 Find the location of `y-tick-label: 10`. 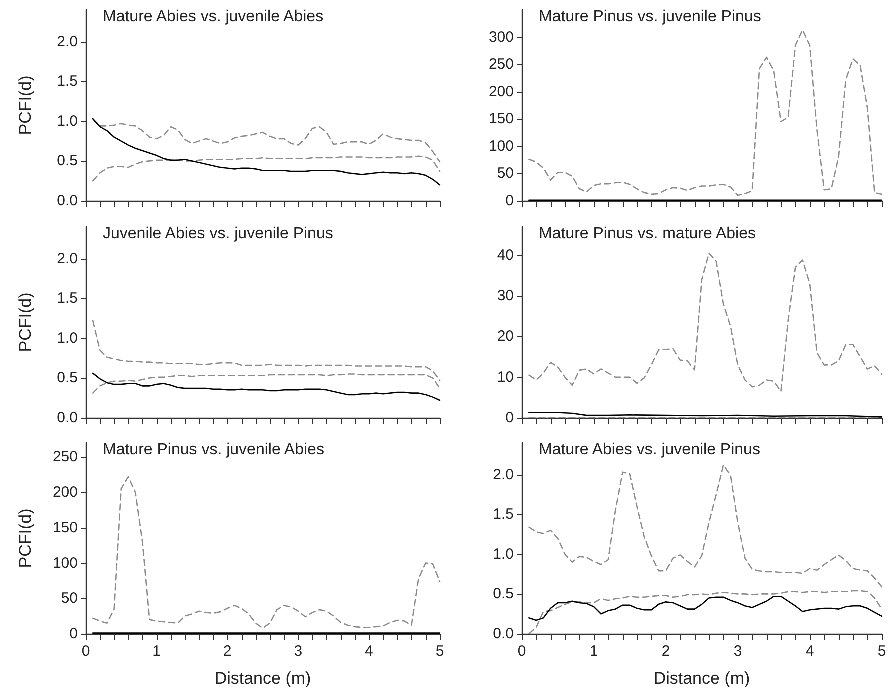

y-tick-label: 10 is located at coordinates (505, 377).